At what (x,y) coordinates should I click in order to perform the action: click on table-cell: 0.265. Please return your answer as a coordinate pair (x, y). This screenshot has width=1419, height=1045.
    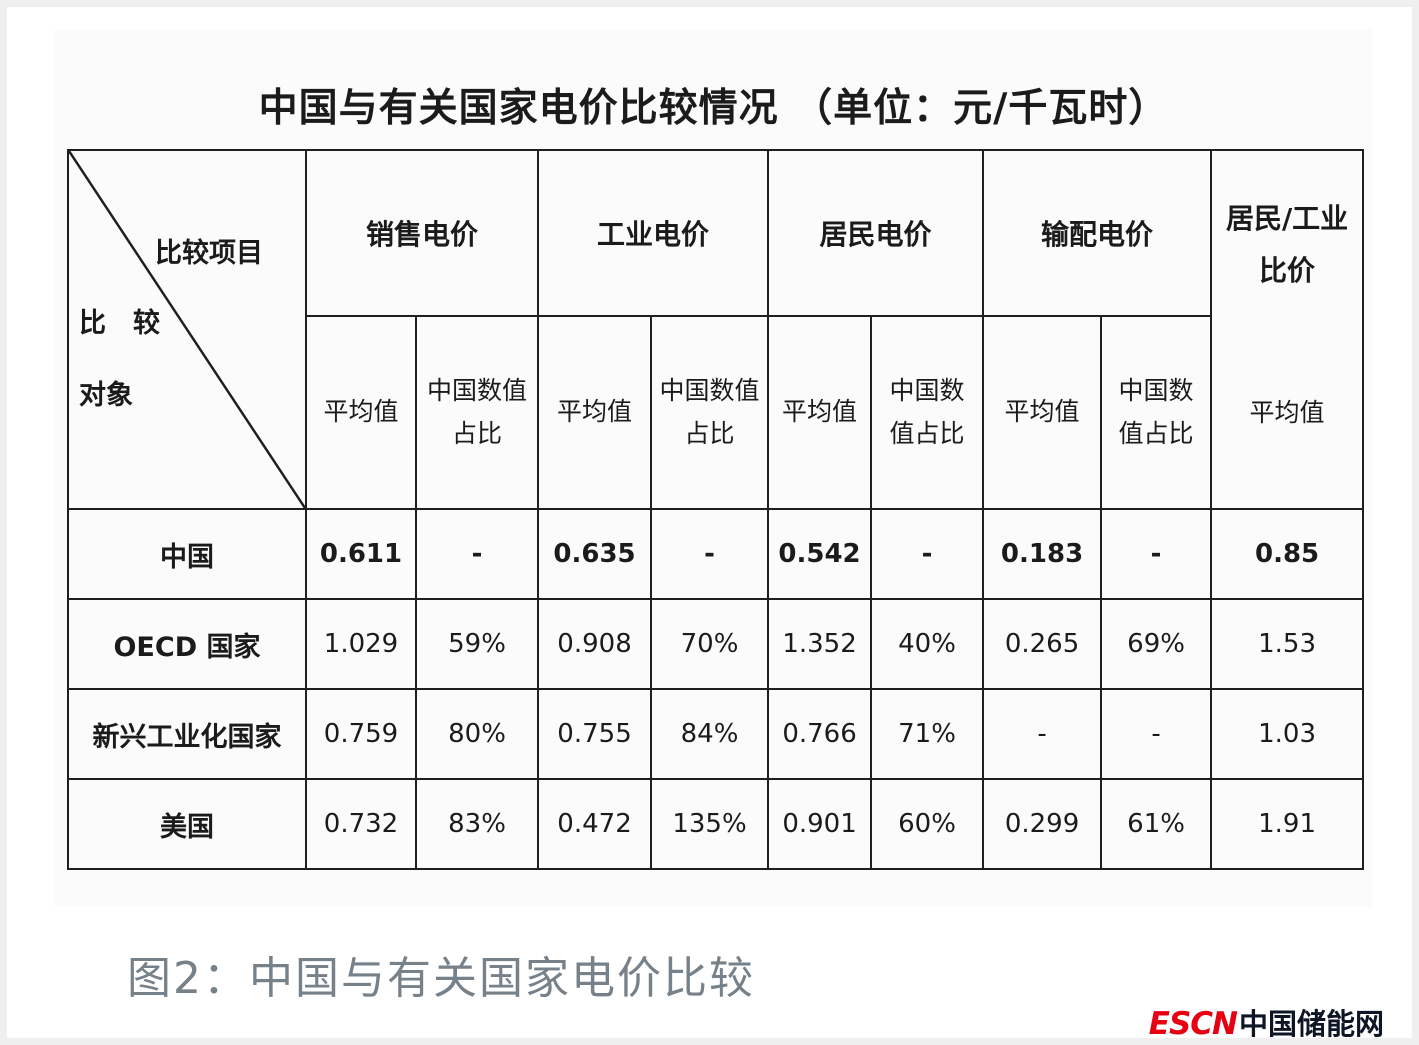
    Looking at the image, I should click on (1042, 644).